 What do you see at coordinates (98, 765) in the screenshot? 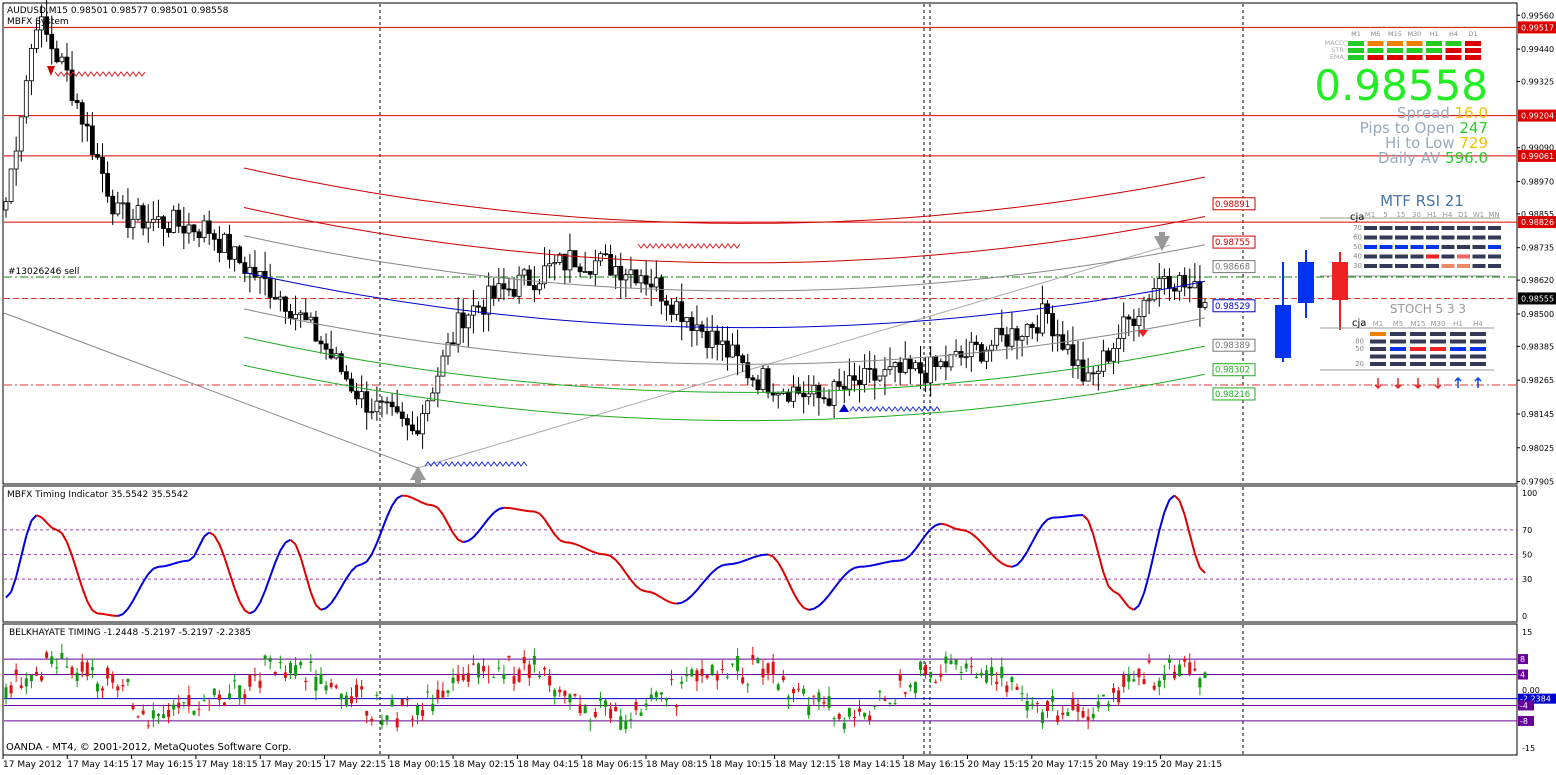
I see `time-axis-label: 17 May 14:15` at bounding box center [98, 765].